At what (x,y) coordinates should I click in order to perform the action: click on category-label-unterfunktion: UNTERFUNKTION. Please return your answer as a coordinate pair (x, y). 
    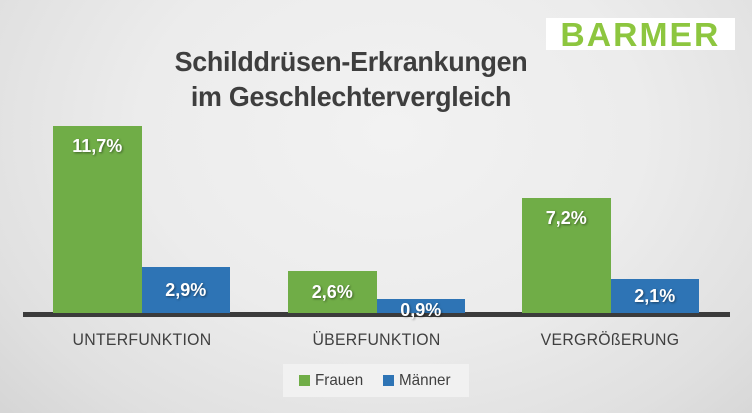
    Looking at the image, I should click on (142, 339).